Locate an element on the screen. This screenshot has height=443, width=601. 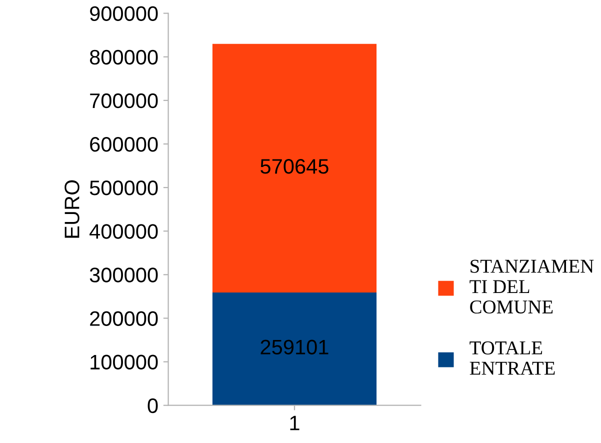
x-tick-label: 1 is located at coordinates (295, 423).